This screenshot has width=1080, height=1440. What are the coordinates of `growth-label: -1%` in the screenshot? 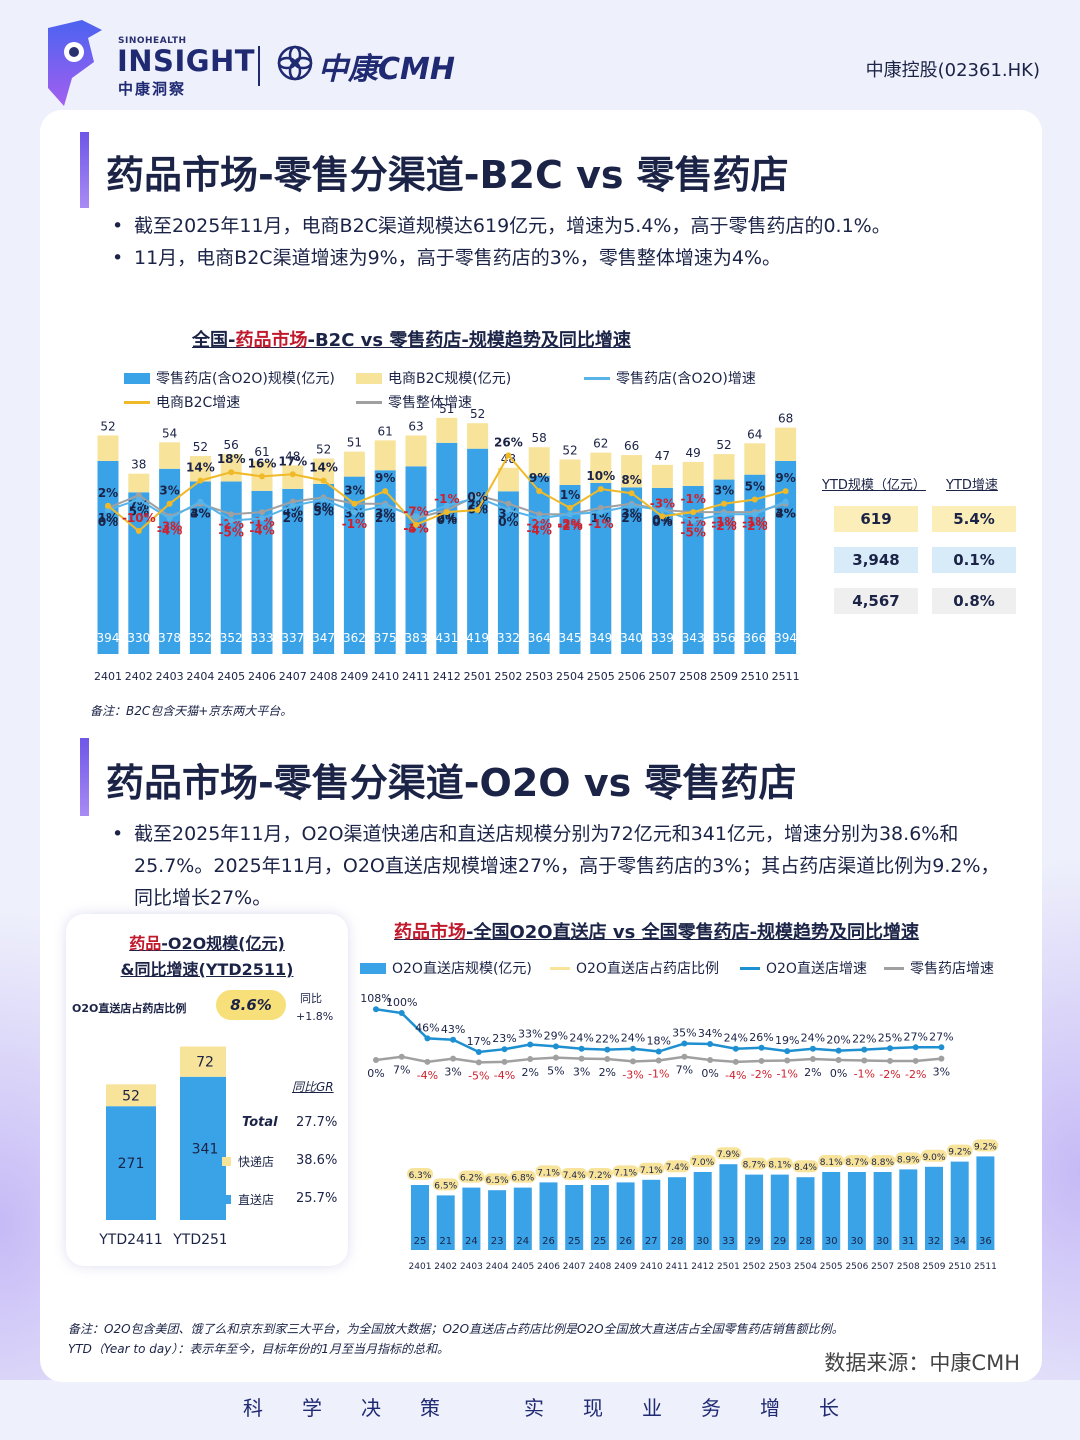 It's located at (754, 522).